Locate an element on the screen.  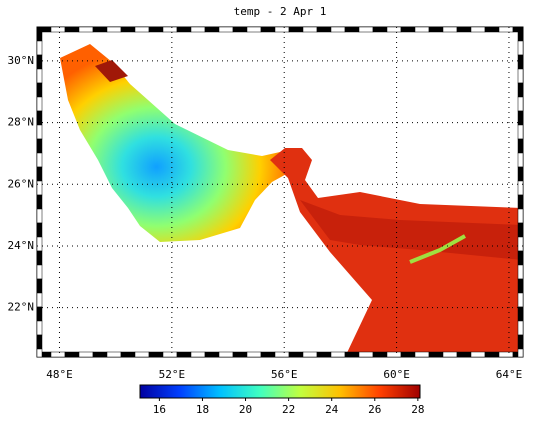
y-tick-label: 30°N is located at coordinates (21, 60).